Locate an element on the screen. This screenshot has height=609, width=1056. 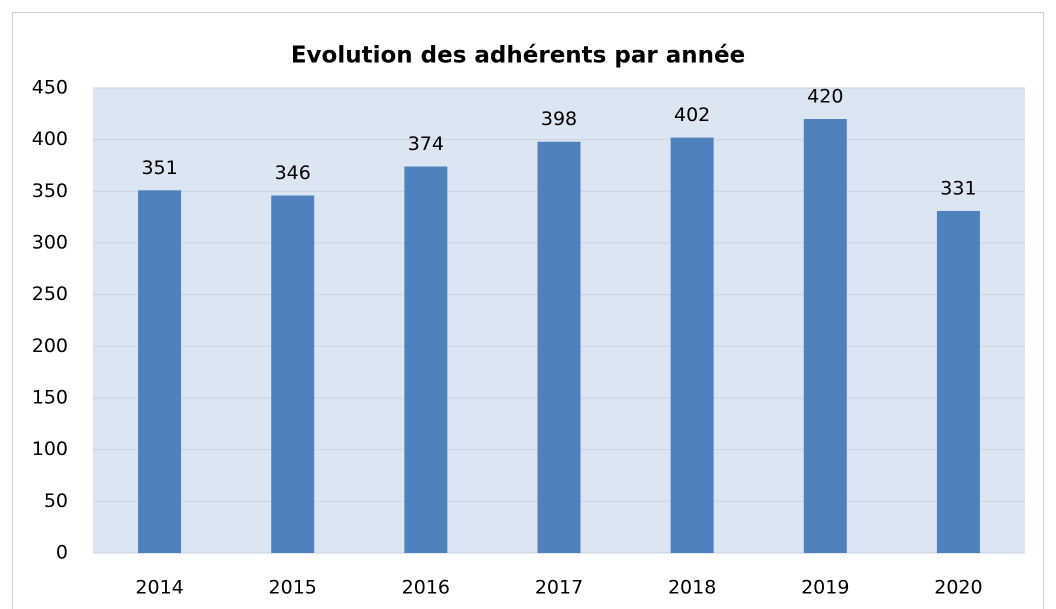
y-tick-label: 250 is located at coordinates (50, 294).